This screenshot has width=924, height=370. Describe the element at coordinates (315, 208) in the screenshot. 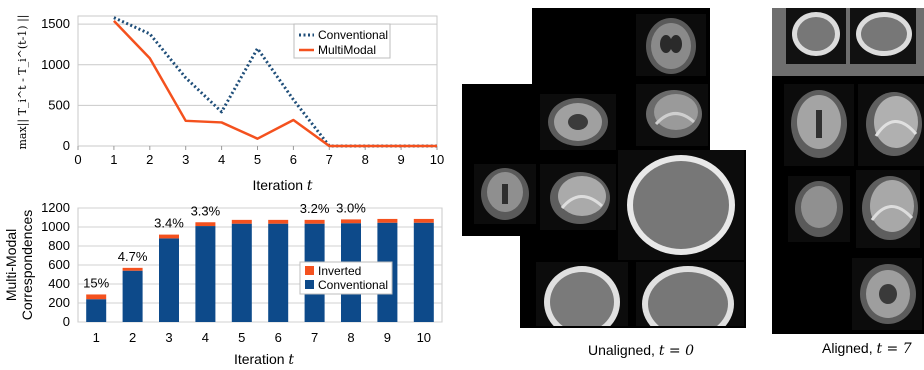

I see `bar-annotation-label: 3.2%` at that location.